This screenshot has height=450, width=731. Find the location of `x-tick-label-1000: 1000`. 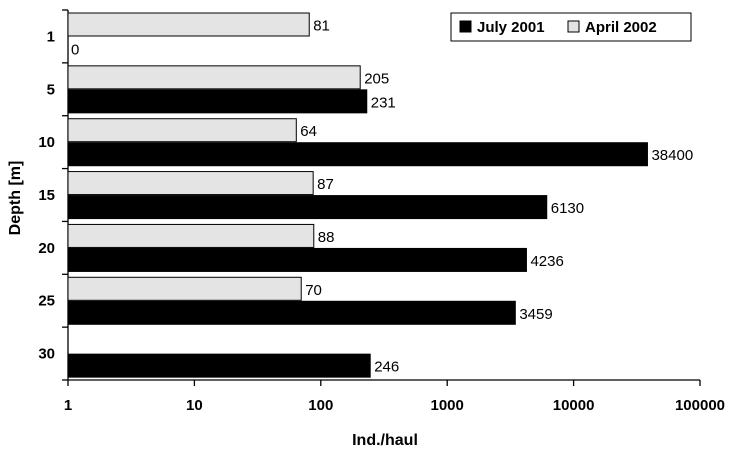

x-tick-label-1000: 1000 is located at coordinates (447, 405).